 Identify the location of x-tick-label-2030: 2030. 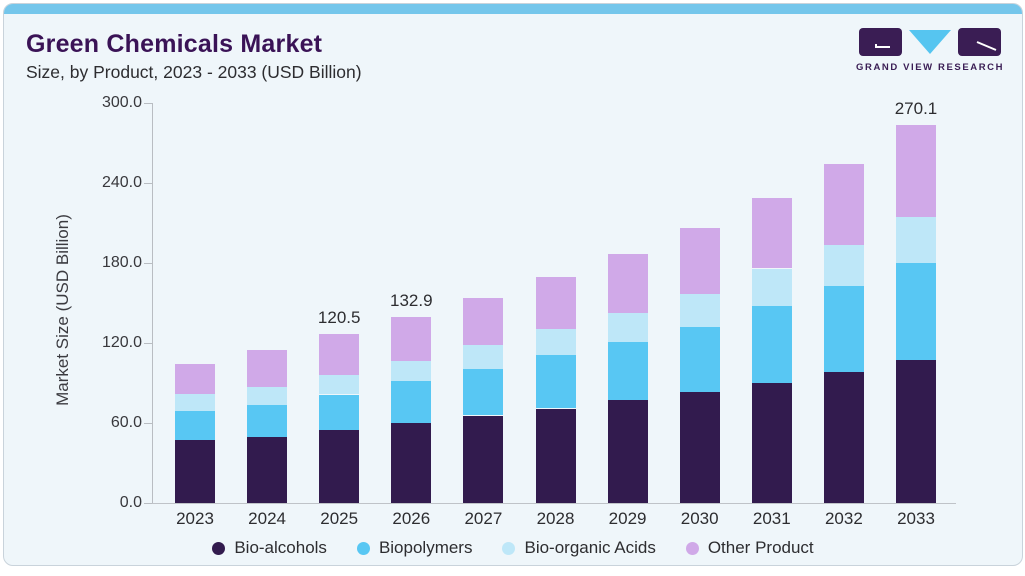
(699, 518).